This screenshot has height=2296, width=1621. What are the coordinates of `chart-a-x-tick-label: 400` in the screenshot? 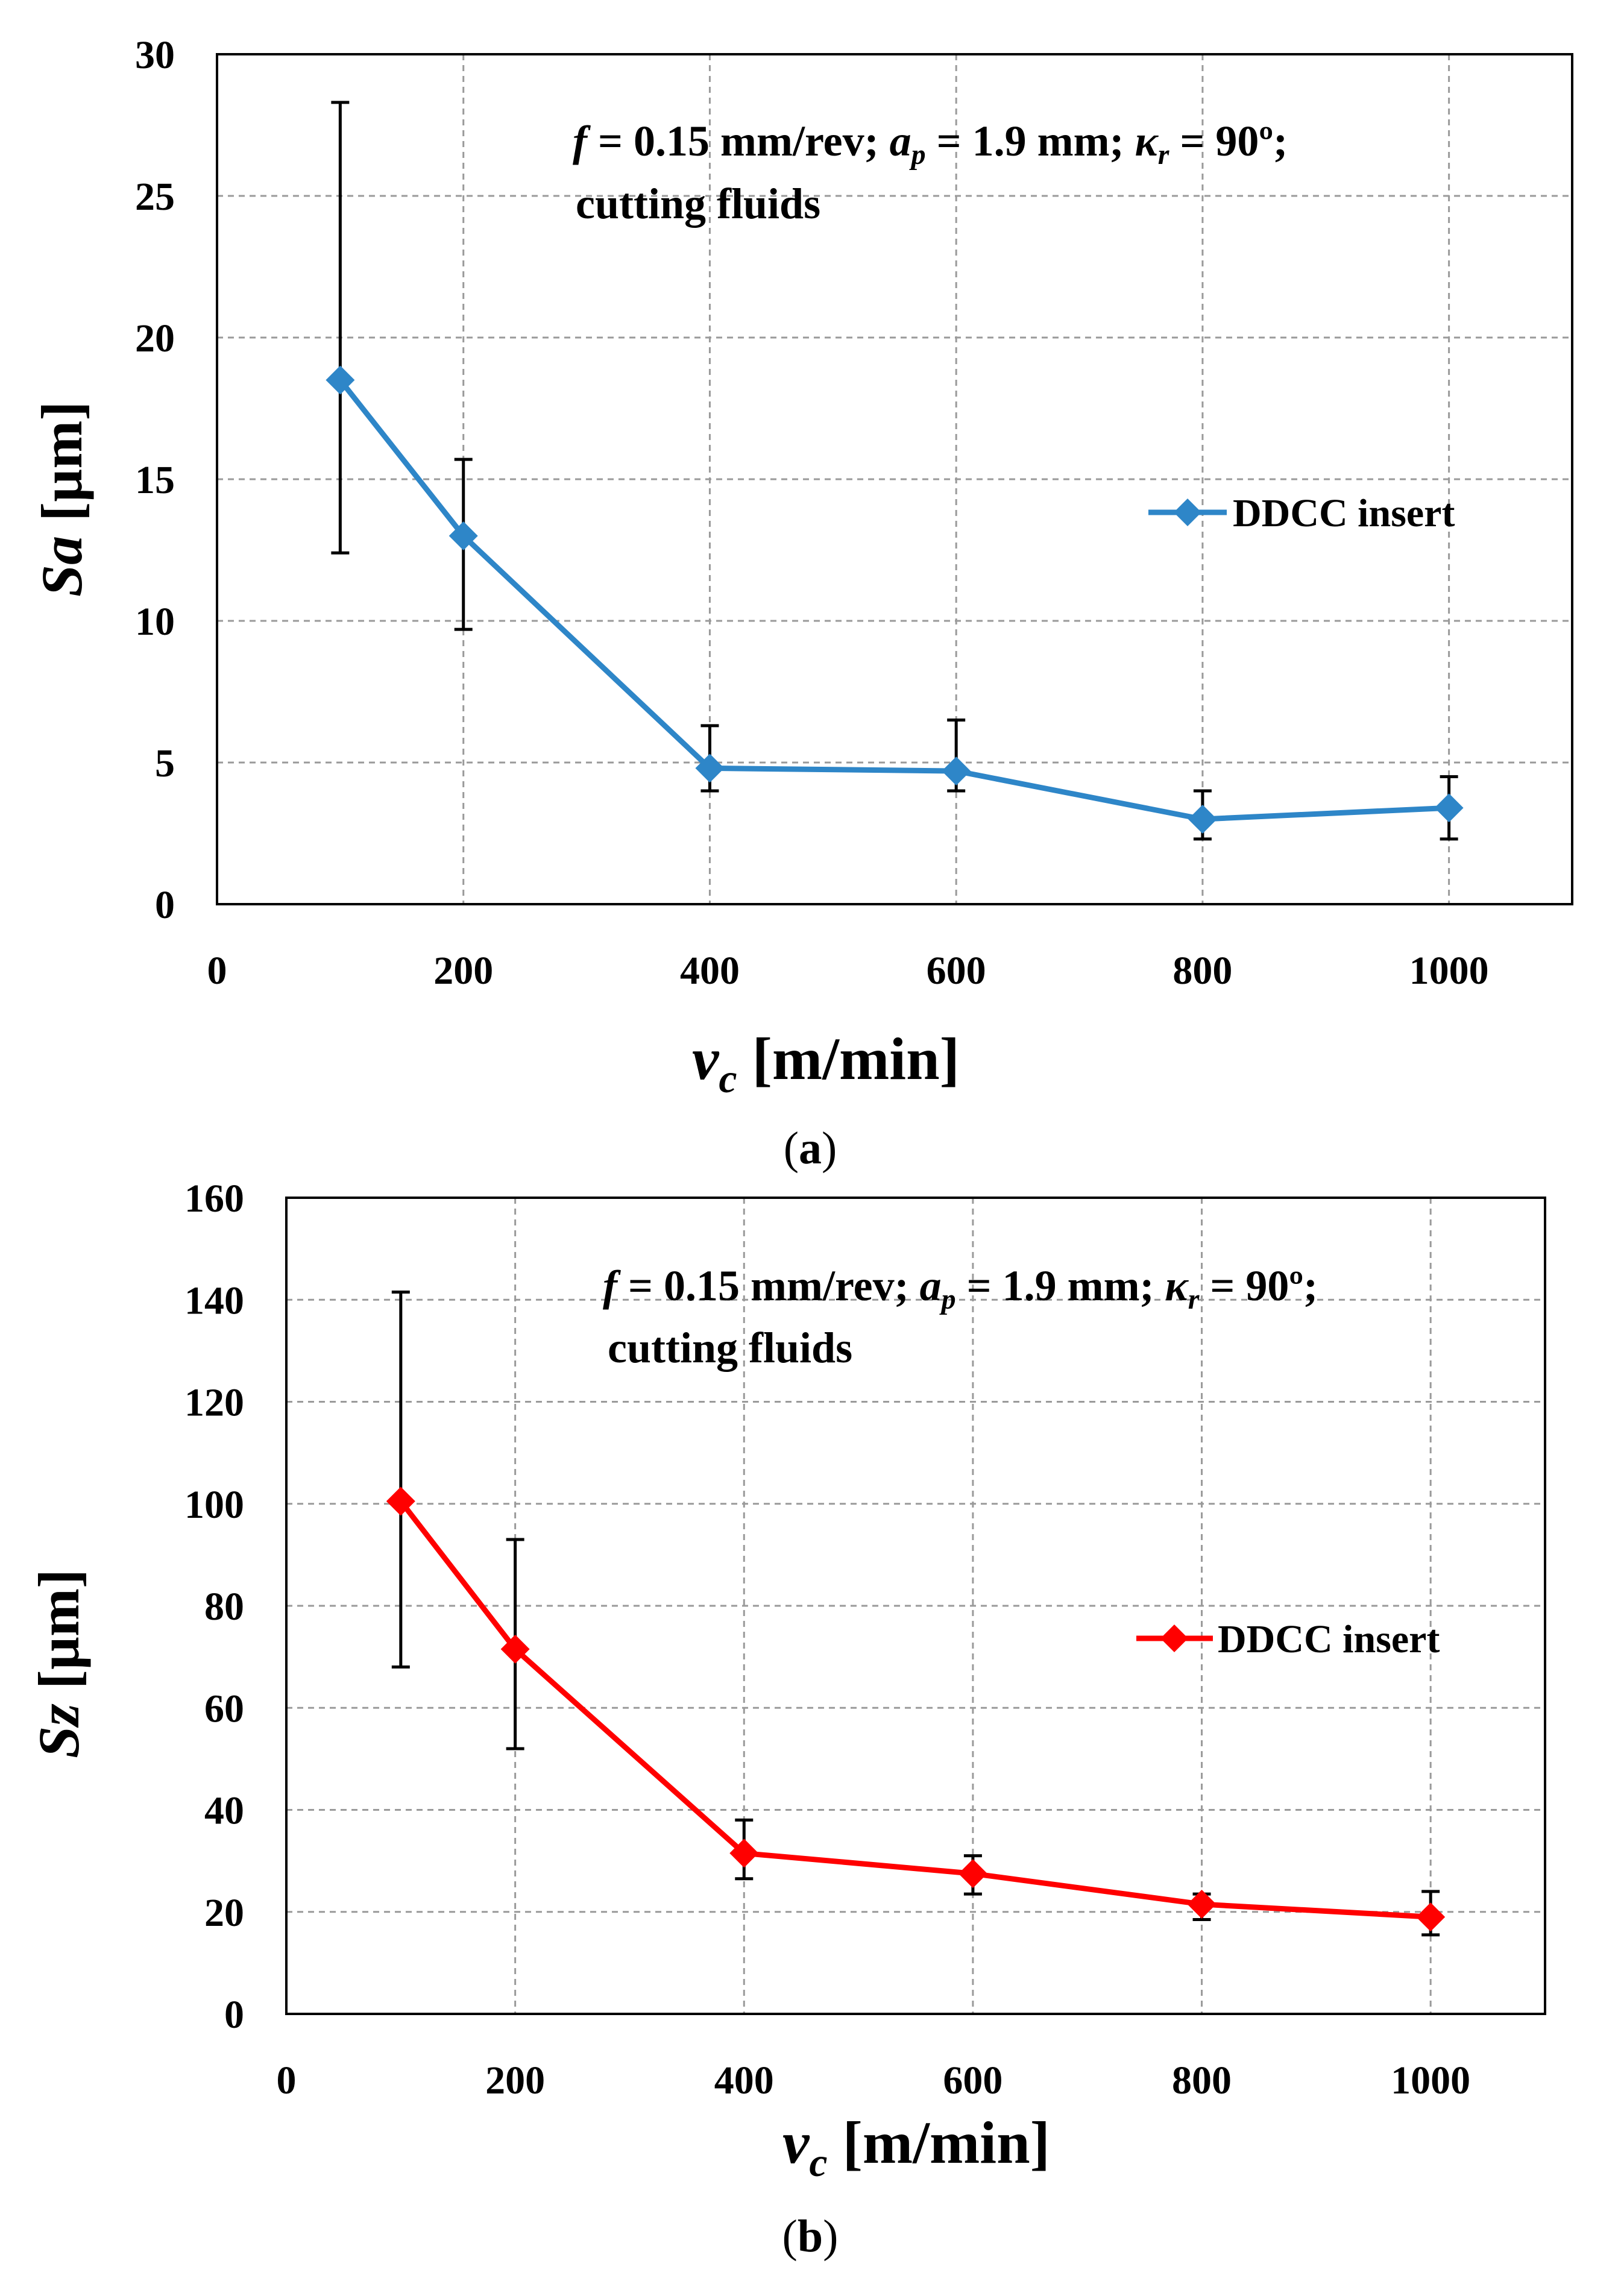 It's located at (710, 971).